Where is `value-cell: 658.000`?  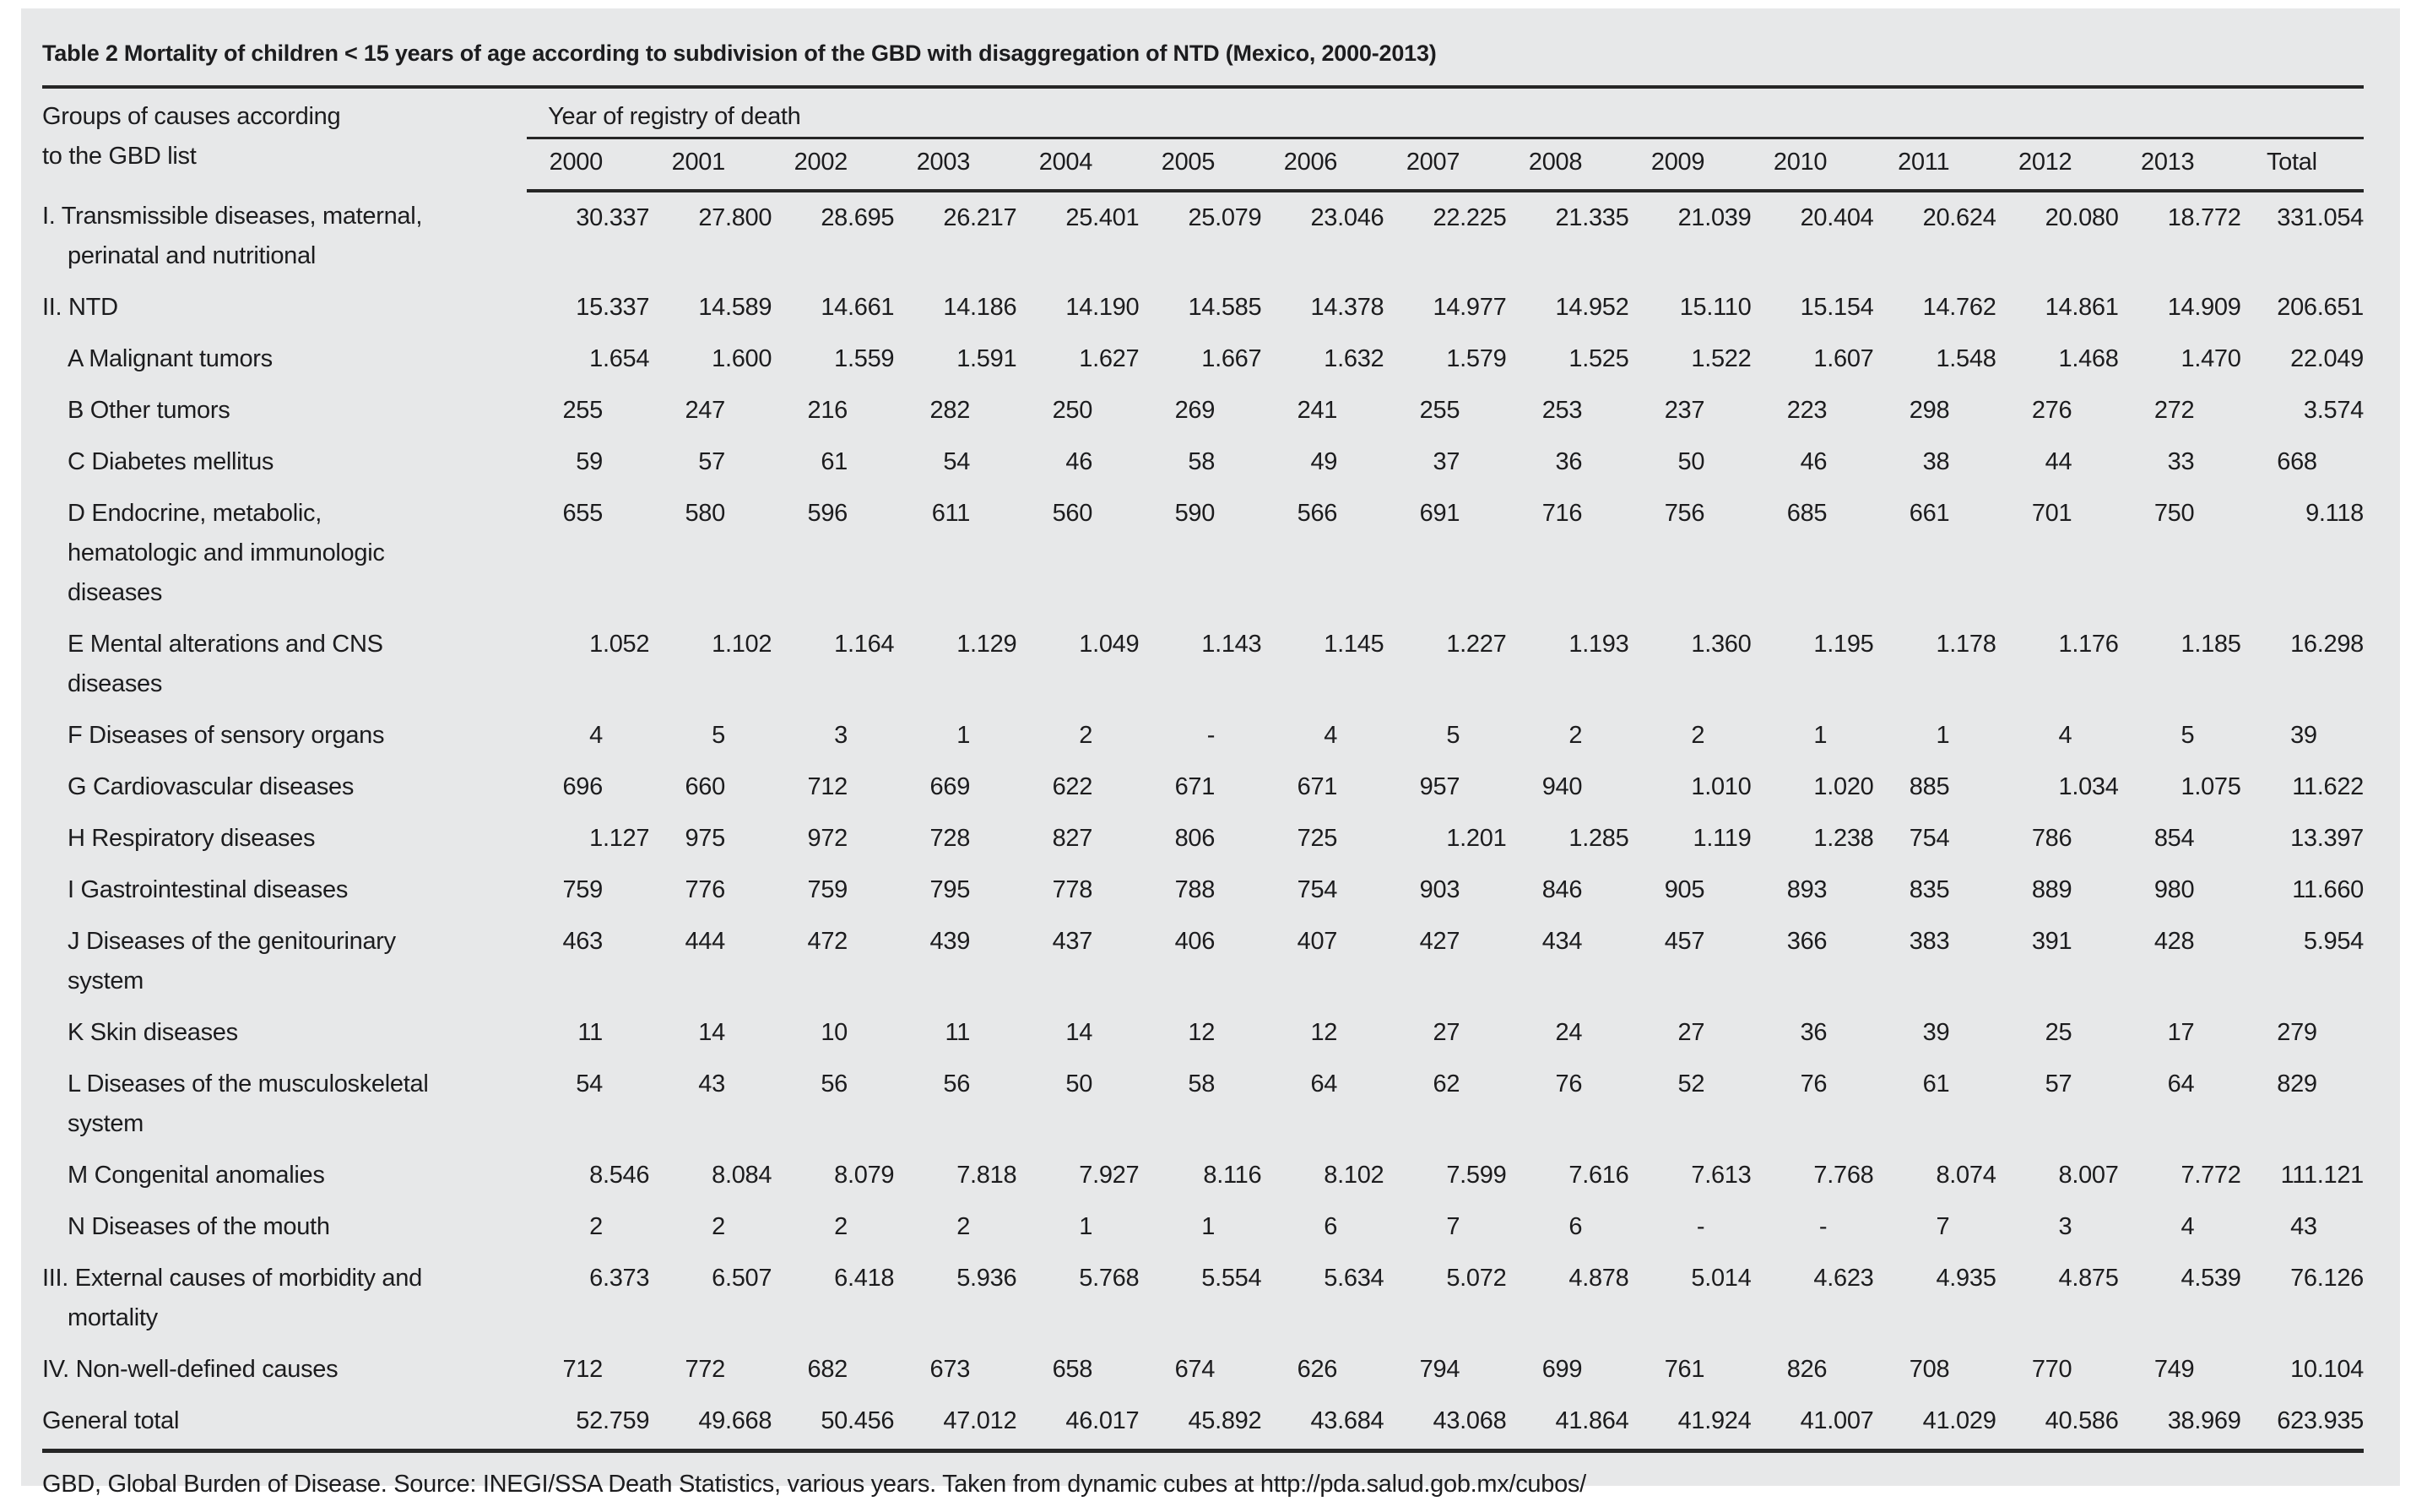
value-cell: 658.000 is located at coordinates (1072, 1369).